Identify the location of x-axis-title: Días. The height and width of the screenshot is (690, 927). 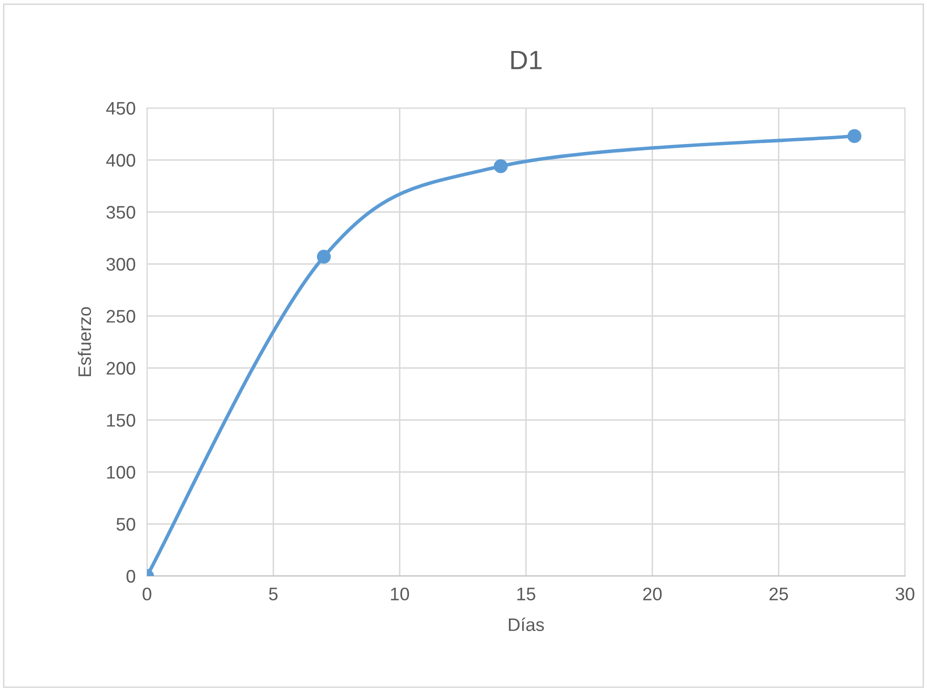
(526, 625).